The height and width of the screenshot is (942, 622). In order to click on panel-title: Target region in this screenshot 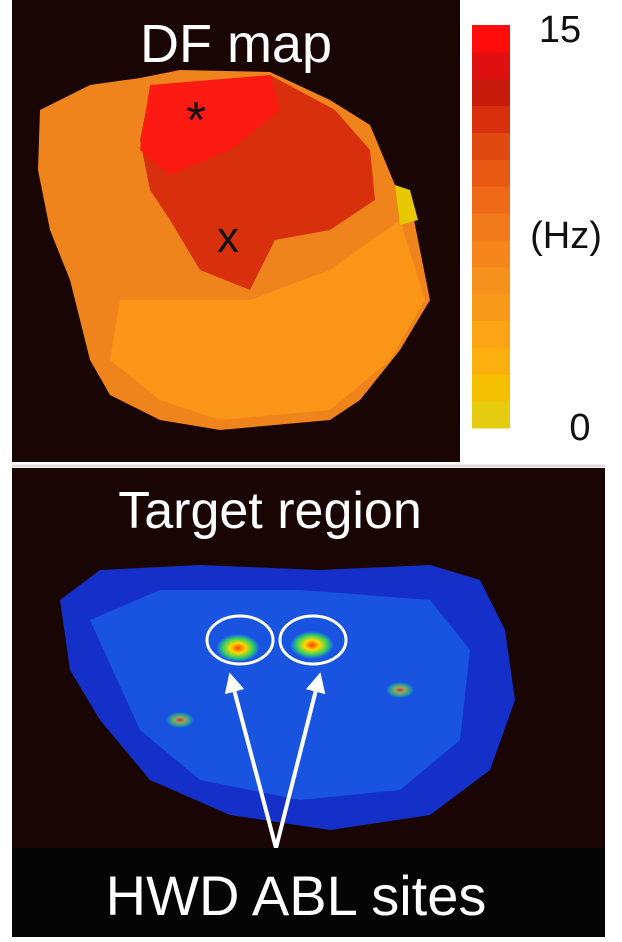, I will do `click(270, 511)`.